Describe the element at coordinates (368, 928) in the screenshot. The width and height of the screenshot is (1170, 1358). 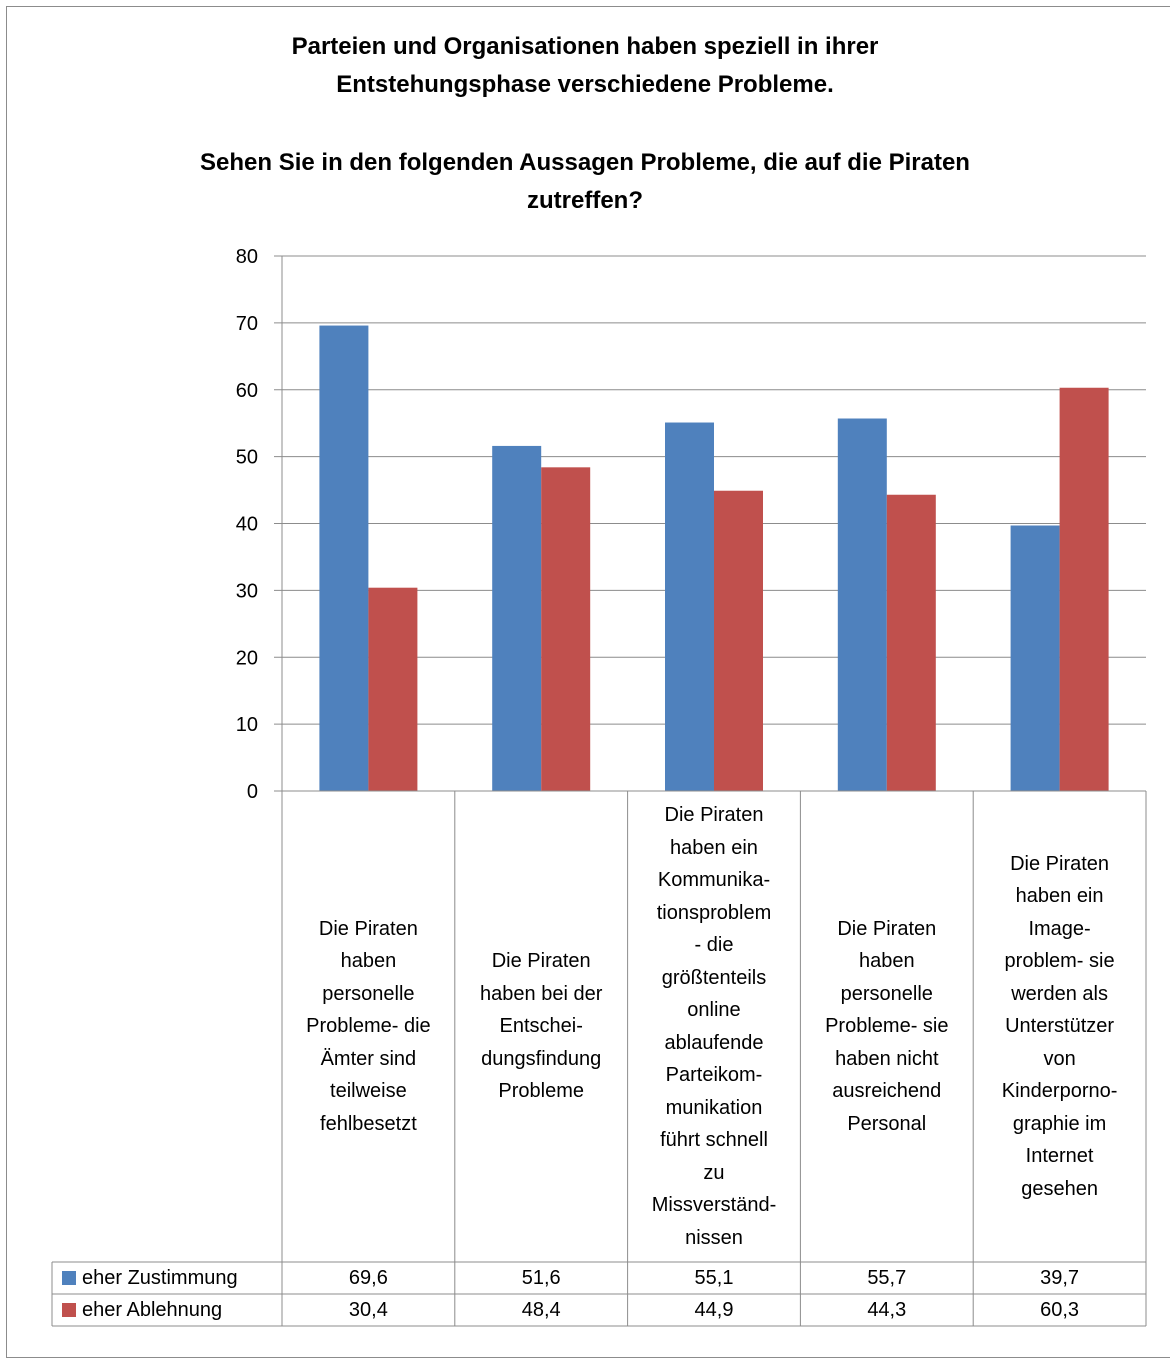
I see `x-category-label-1-line-1: Die Piraten` at that location.